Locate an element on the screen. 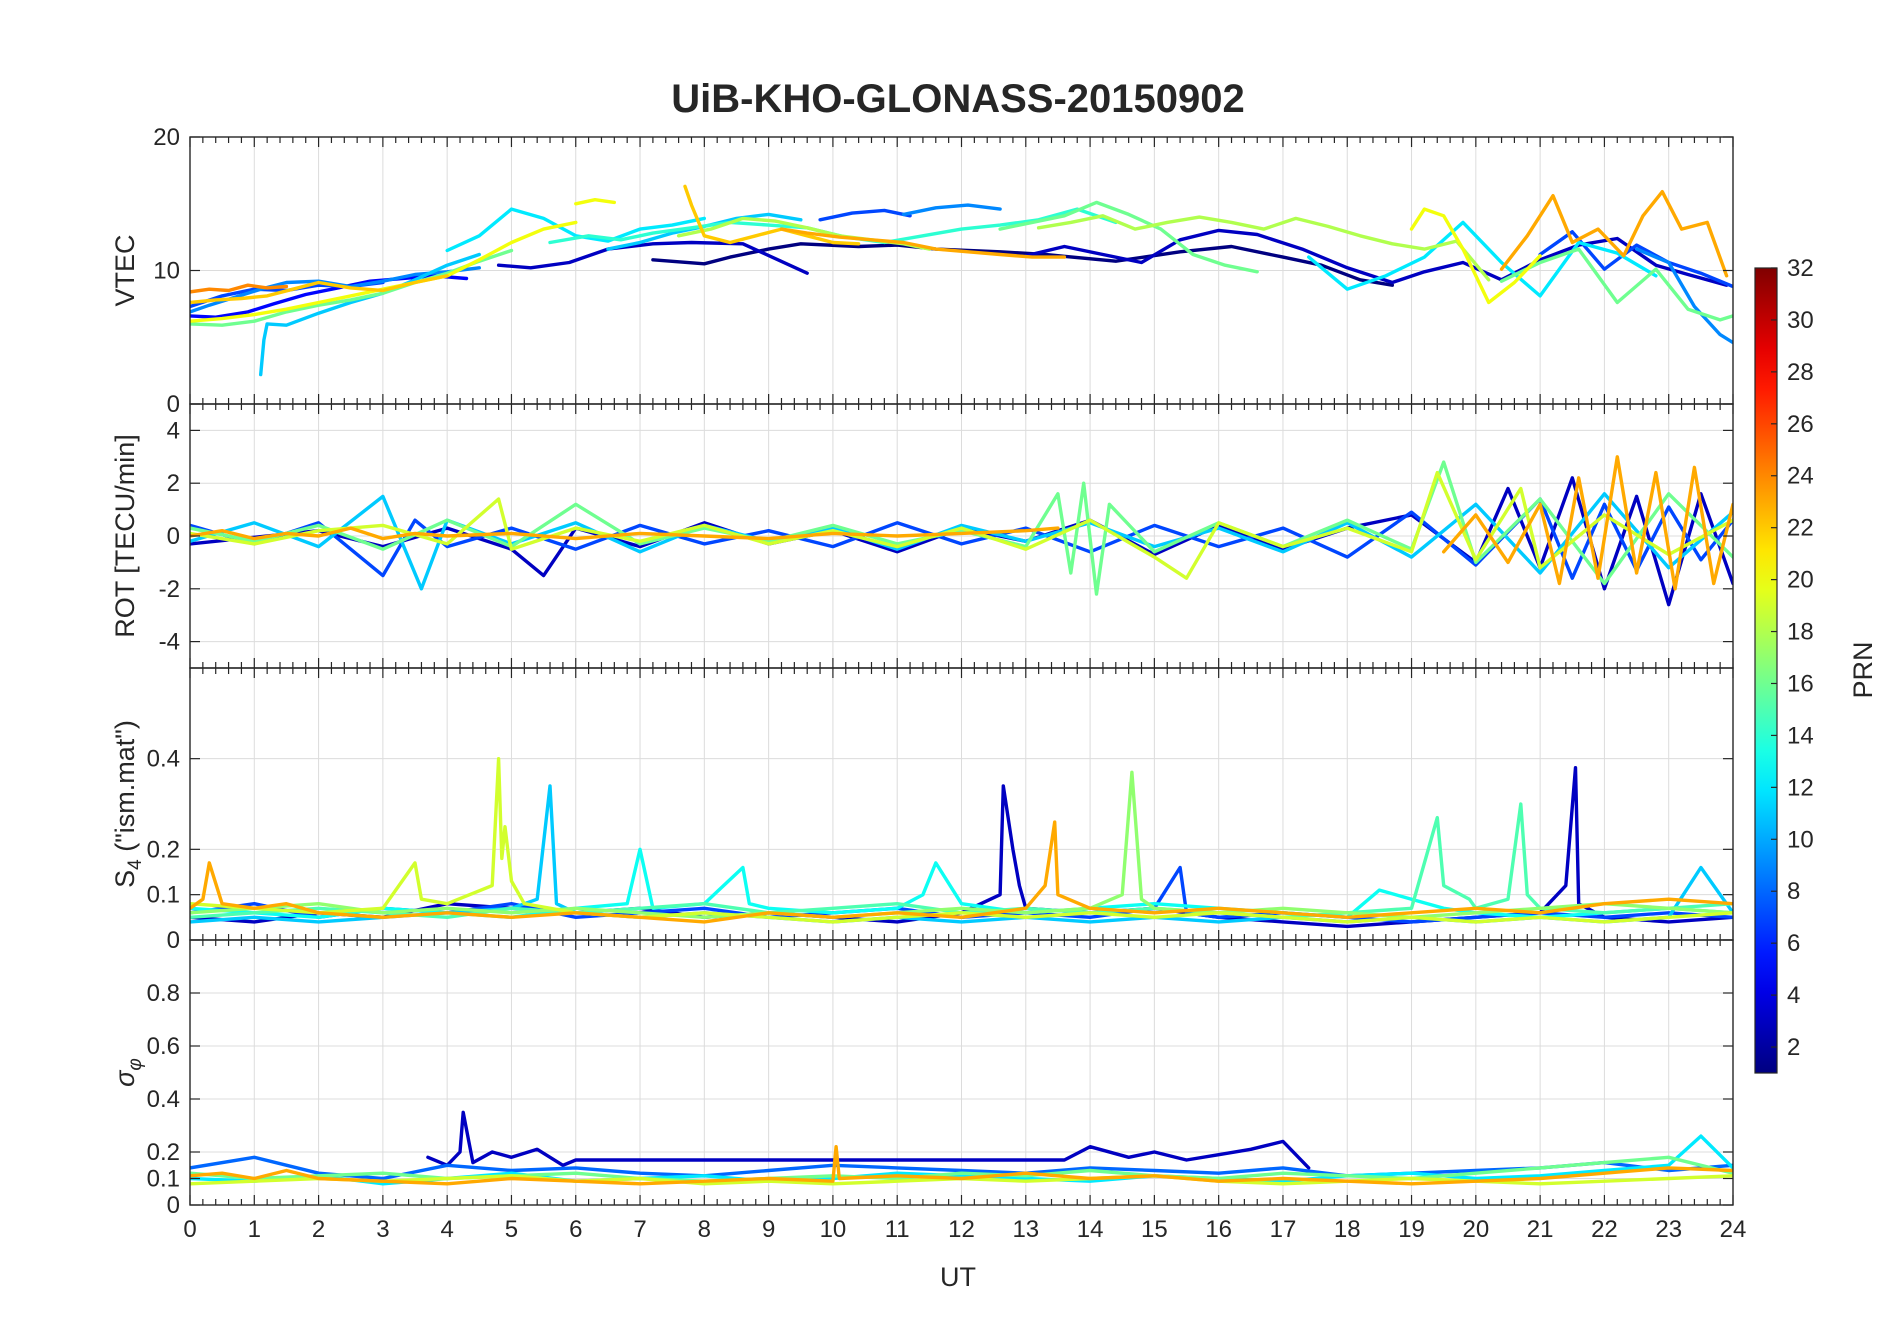  chart-title: UiB-KHO-GLONASS-20150902 is located at coordinates (958, 99).